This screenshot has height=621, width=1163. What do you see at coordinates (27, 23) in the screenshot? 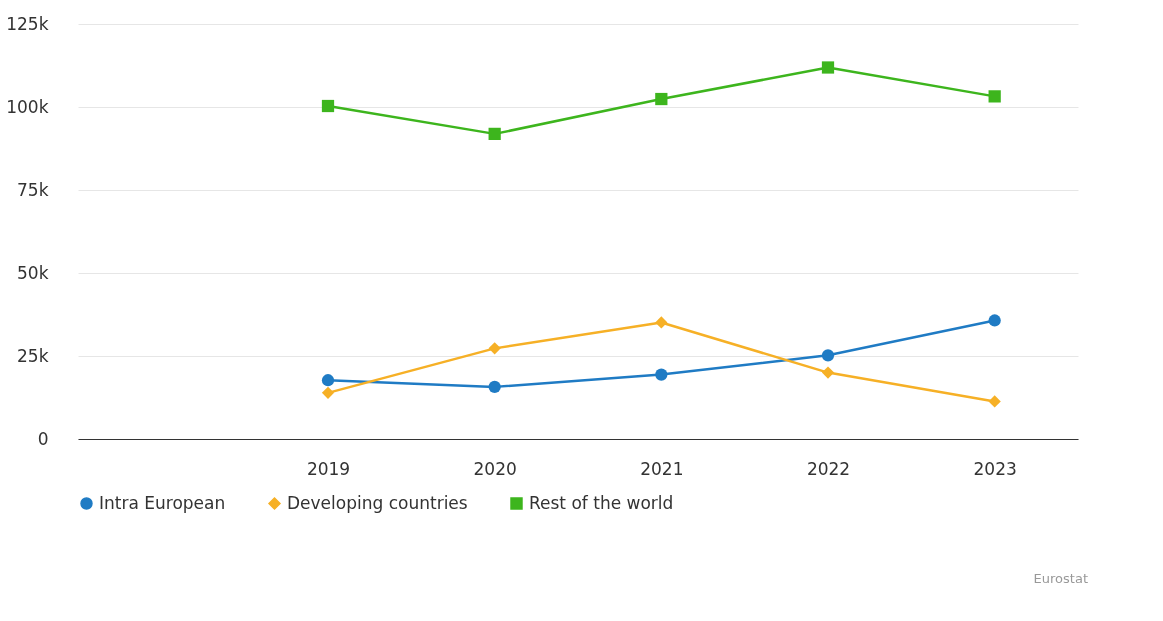
I see `y-tick-label: 125k` at bounding box center [27, 23].